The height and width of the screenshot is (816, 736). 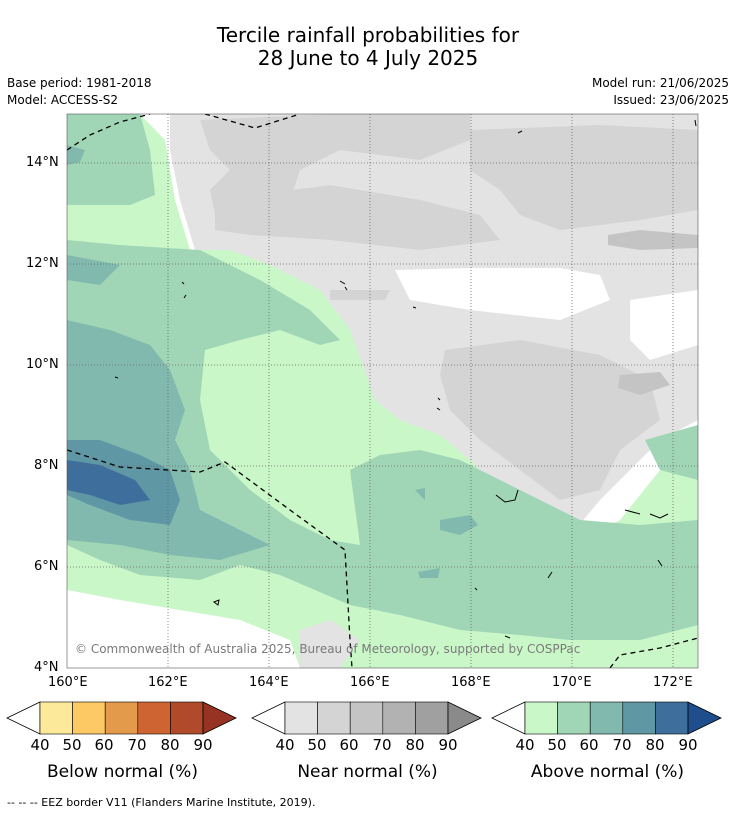 What do you see at coordinates (655, 745) in the screenshot?
I see `above-tick-80: 80` at bounding box center [655, 745].